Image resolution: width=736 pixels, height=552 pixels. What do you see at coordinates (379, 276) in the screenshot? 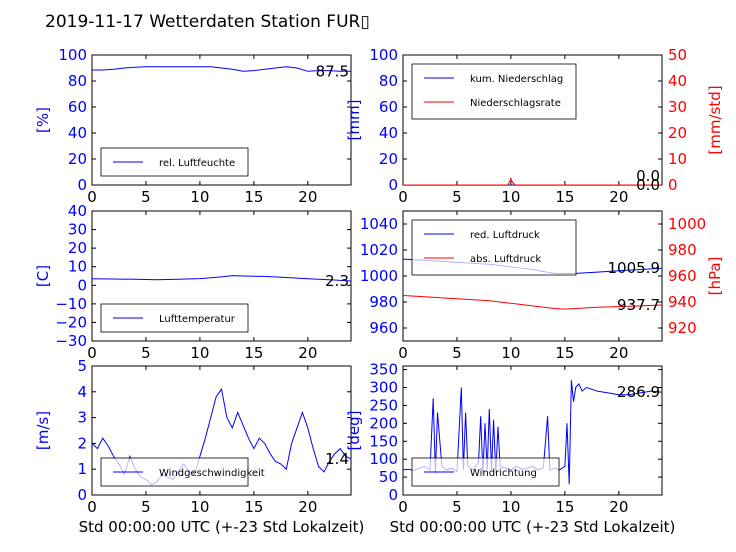
I see `y-tick-label: 1000` at bounding box center [379, 276].